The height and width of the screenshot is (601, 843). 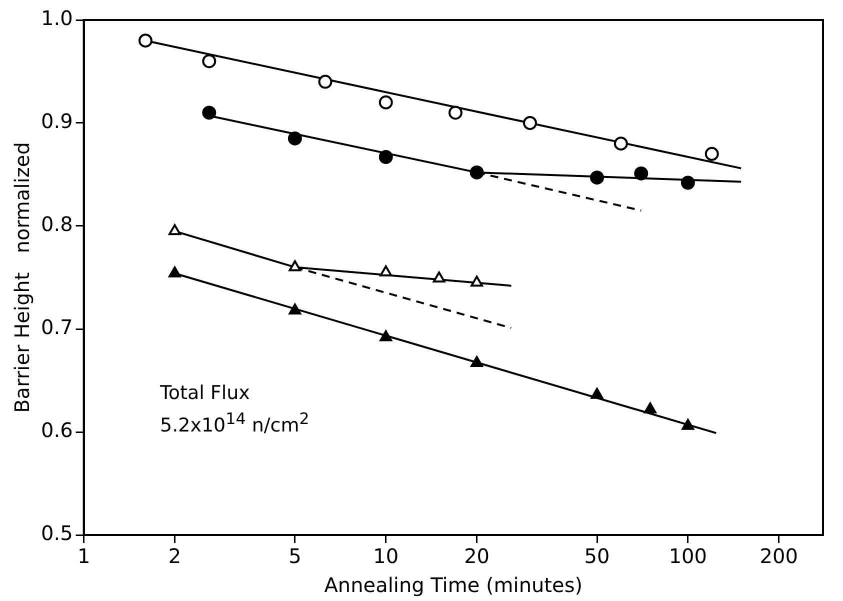 What do you see at coordinates (453, 585) in the screenshot?
I see `x-axis-title: Annealing Time (minutes)` at bounding box center [453, 585].